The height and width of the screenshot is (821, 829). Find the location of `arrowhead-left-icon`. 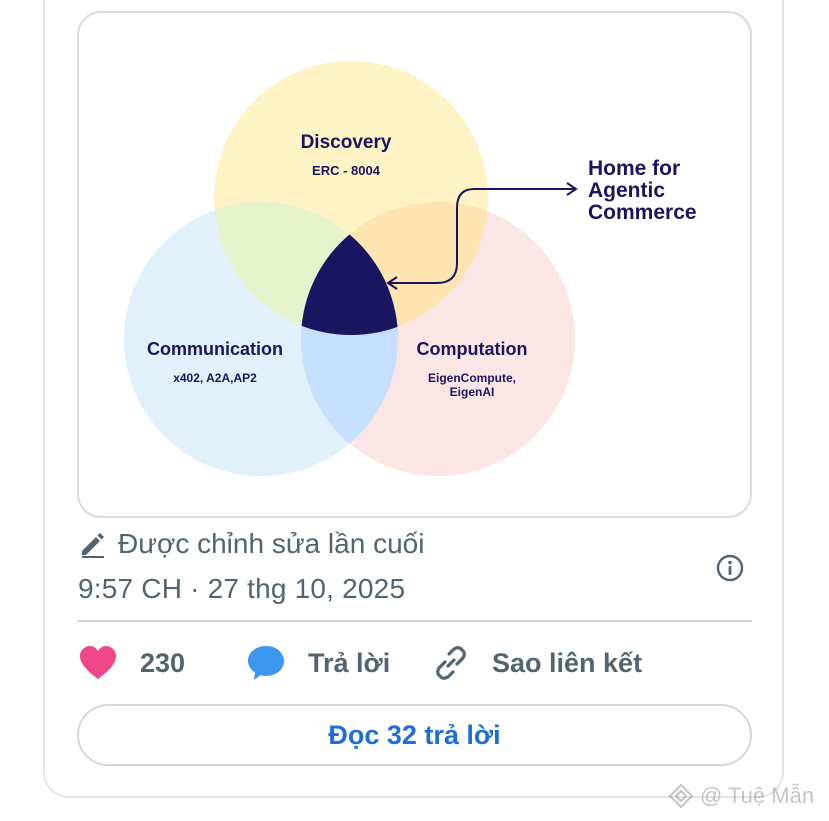

arrowhead-left-icon is located at coordinates (392, 283).